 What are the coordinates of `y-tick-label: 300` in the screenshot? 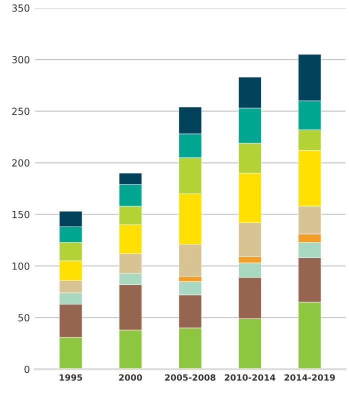 It's located at (21, 60).